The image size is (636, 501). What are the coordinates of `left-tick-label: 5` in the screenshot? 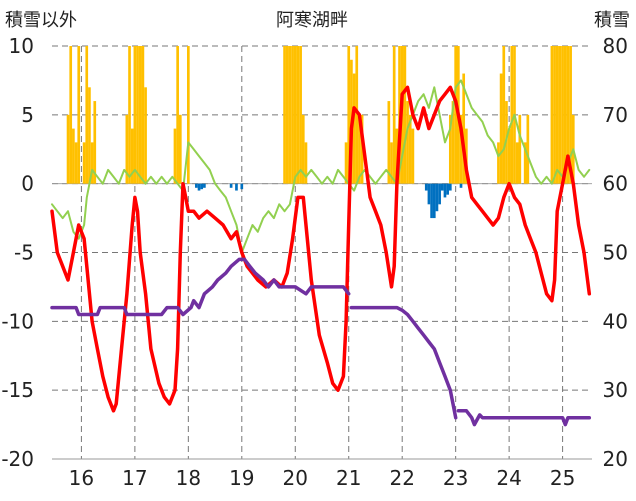 It's located at (27, 115).